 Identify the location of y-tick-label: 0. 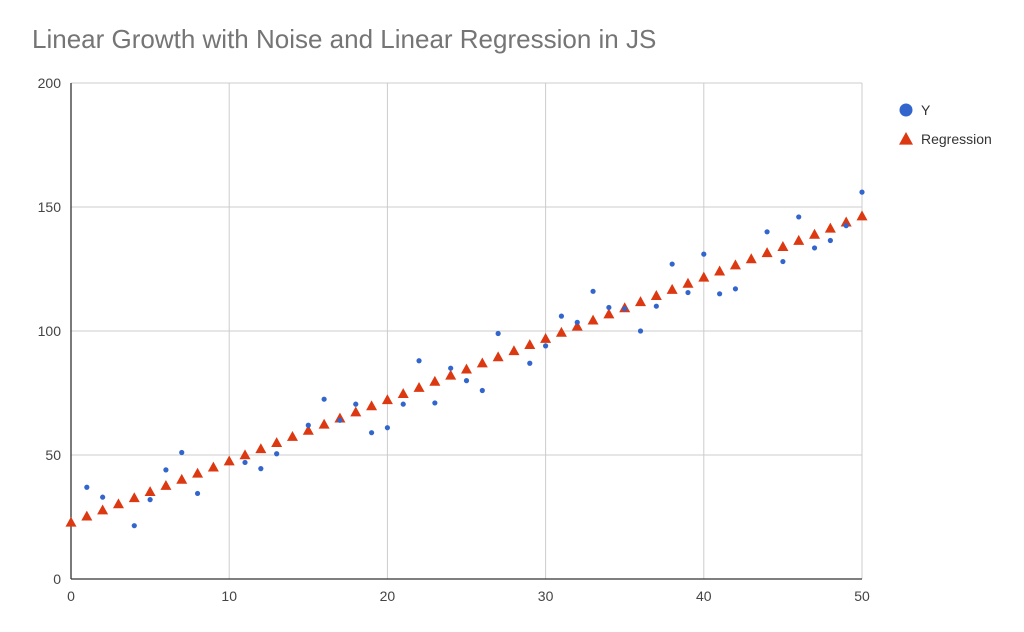
(57, 579).